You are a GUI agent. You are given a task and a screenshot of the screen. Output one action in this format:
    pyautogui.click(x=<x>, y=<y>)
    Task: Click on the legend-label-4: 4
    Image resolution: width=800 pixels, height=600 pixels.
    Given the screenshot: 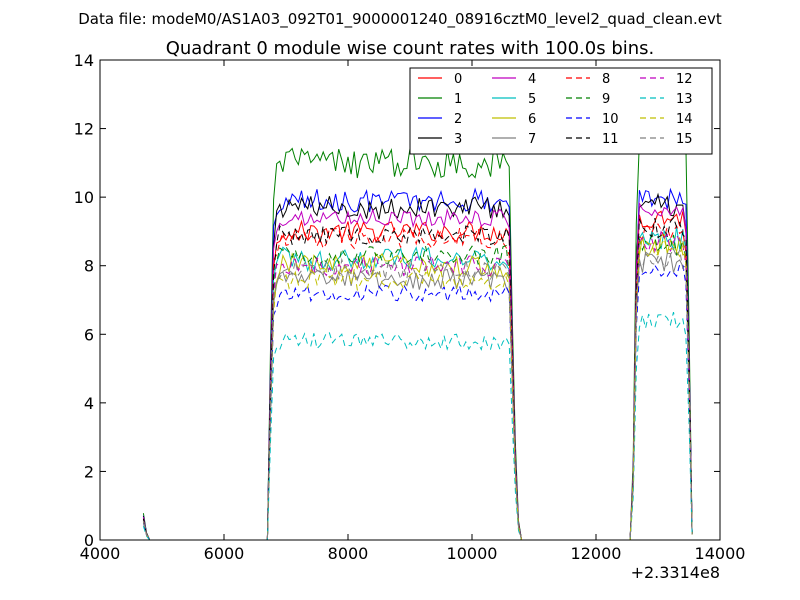 What is the action you would take?
    pyautogui.click(x=532, y=79)
    